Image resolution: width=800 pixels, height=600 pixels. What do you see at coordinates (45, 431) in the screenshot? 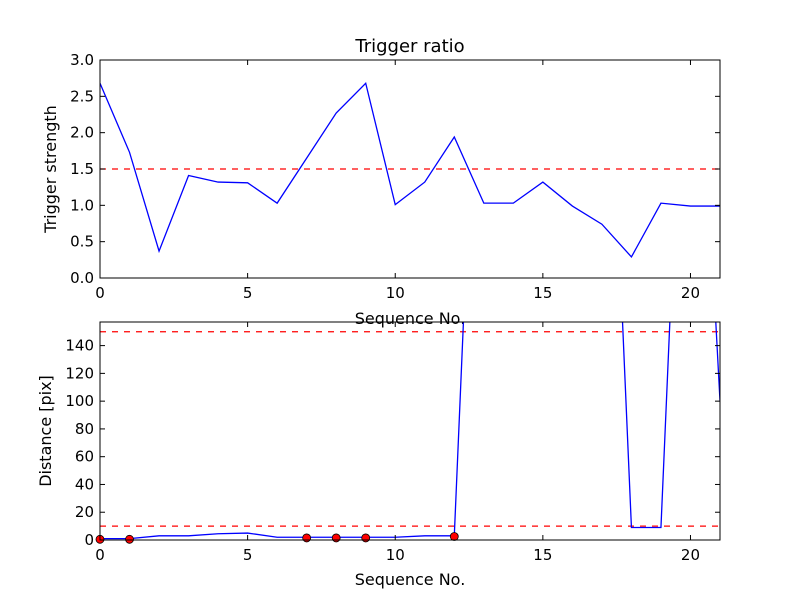
I see `y-axis-label: Distance [pix]` at bounding box center [45, 431].